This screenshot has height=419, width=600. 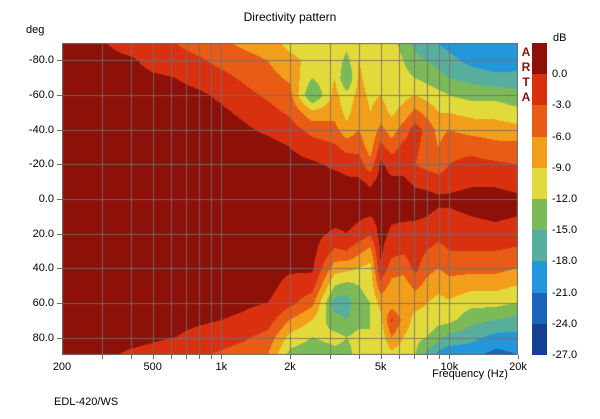 What do you see at coordinates (41, 60) in the screenshot?
I see `y-tick-label: -80.0` at bounding box center [41, 60].